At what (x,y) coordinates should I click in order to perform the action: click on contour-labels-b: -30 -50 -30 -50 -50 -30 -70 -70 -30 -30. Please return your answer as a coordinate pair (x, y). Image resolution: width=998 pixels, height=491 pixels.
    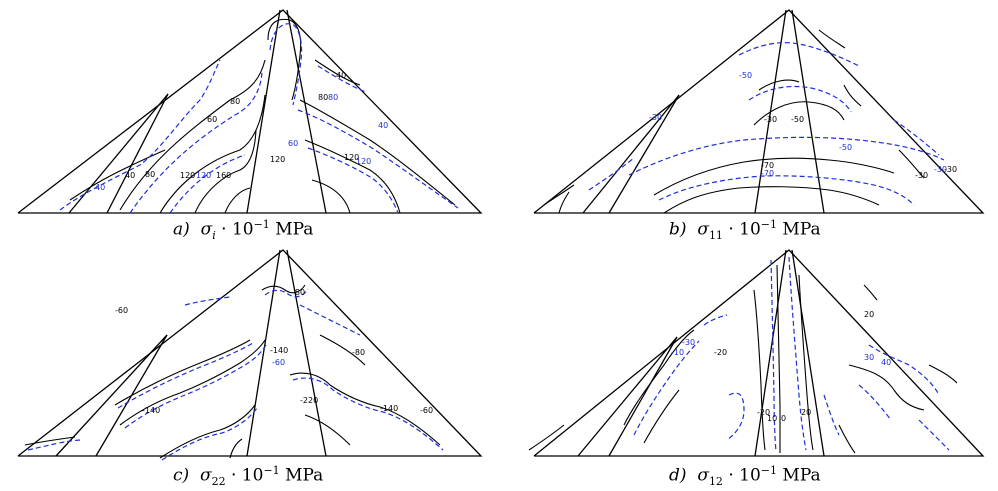
    Looking at the image, I should click on (803, 125).